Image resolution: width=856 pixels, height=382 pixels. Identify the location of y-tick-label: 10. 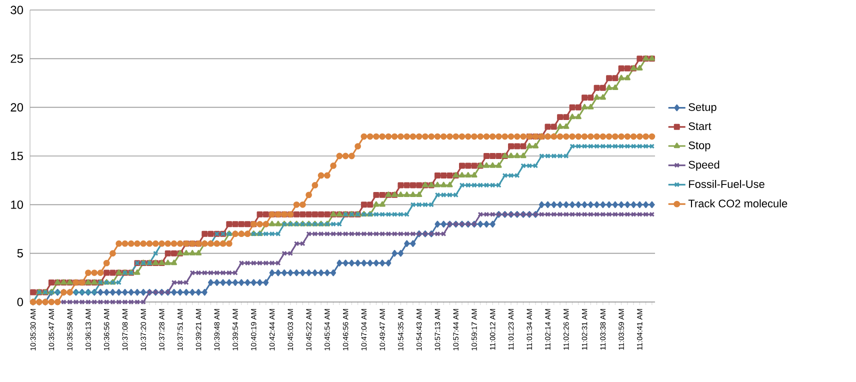
(17, 204).